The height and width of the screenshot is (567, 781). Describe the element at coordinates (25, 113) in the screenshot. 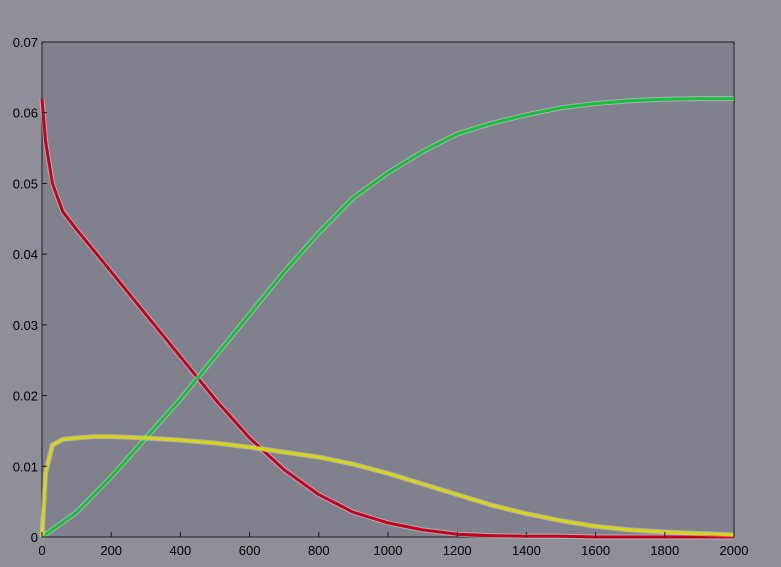

I see `y-tick-label: 0.06` at that location.